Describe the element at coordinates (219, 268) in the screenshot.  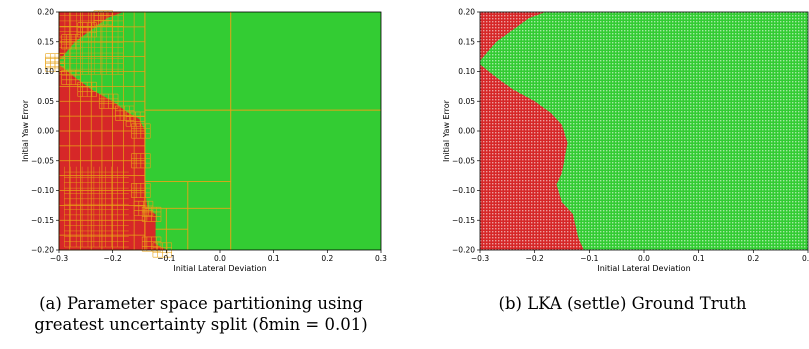
I see `panel-a-x-axis-label: Initial Lateral Deviation` at that location.